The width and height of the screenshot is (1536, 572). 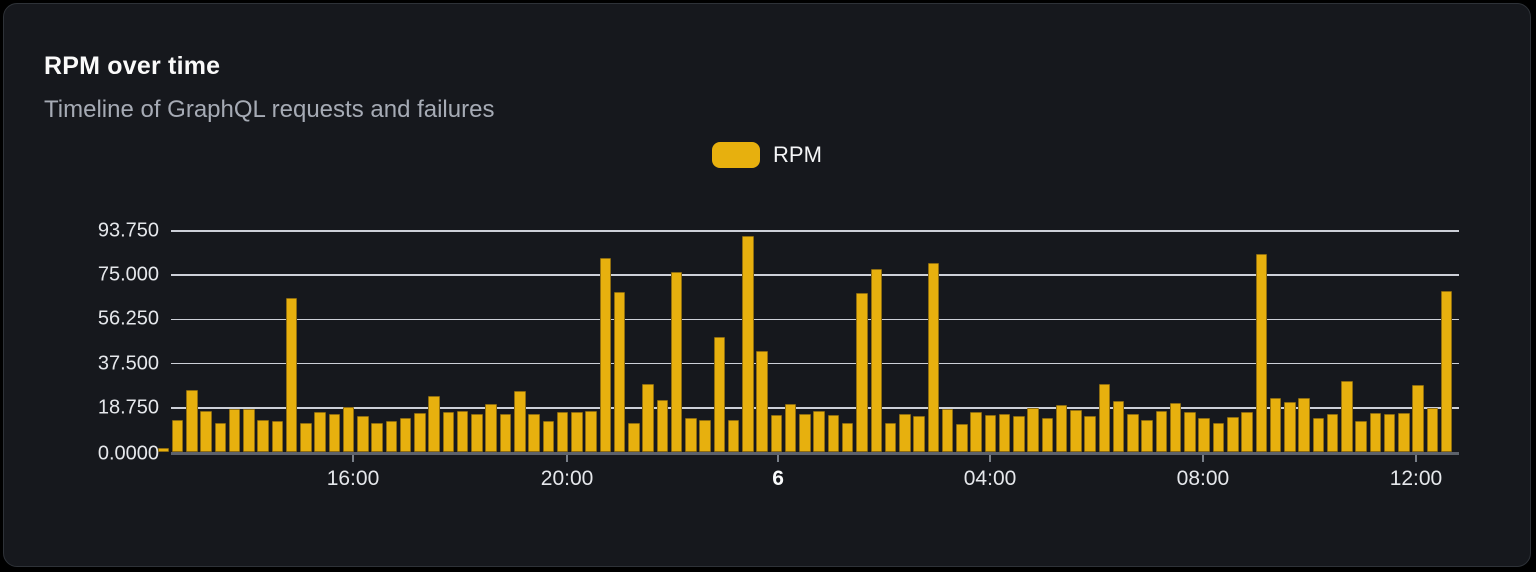 I want to click on y-axis-tick-label: 93.750, so click(x=128, y=230).